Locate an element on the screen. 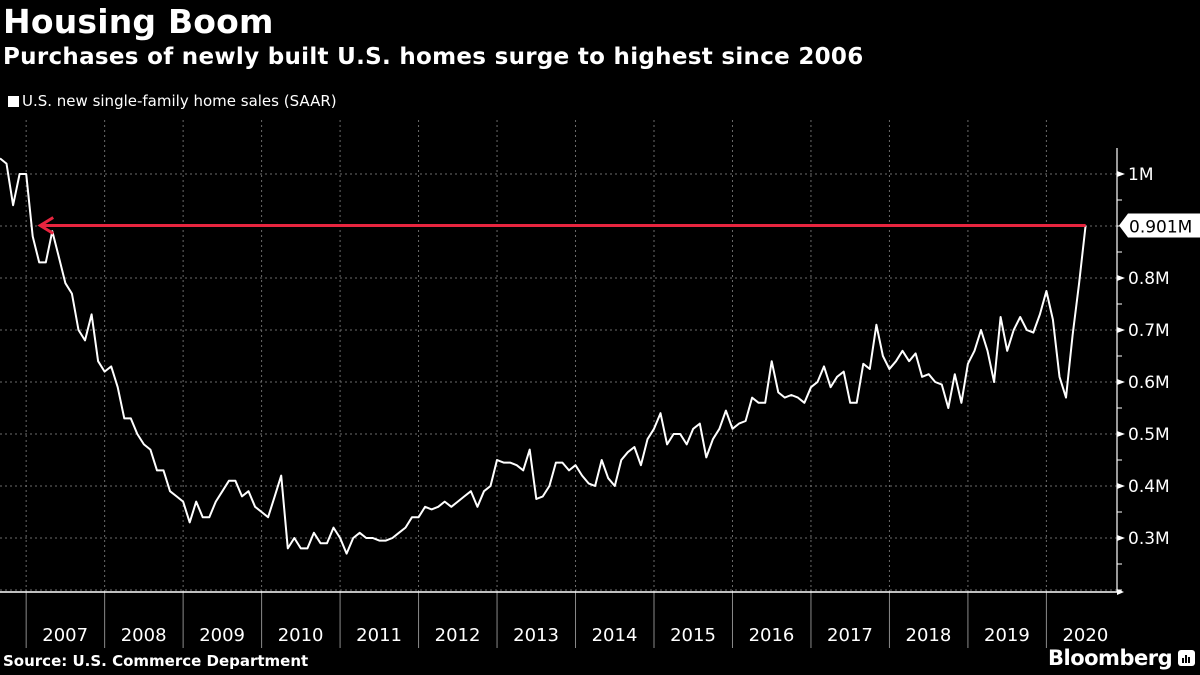 This screenshot has width=1200, height=675. x-tick-label: 2019 is located at coordinates (1007, 635).